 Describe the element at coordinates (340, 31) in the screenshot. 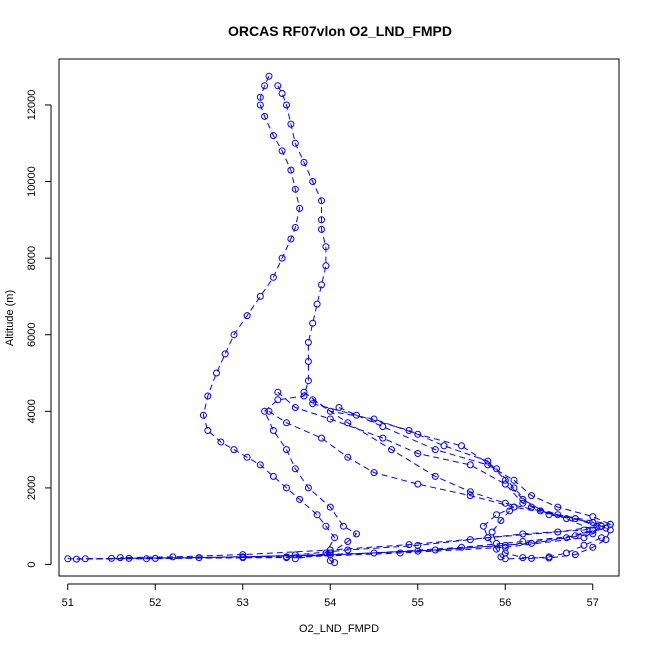

I see `chart-title: ORCAS RF07vlon O2_LND_FMPD` at that location.